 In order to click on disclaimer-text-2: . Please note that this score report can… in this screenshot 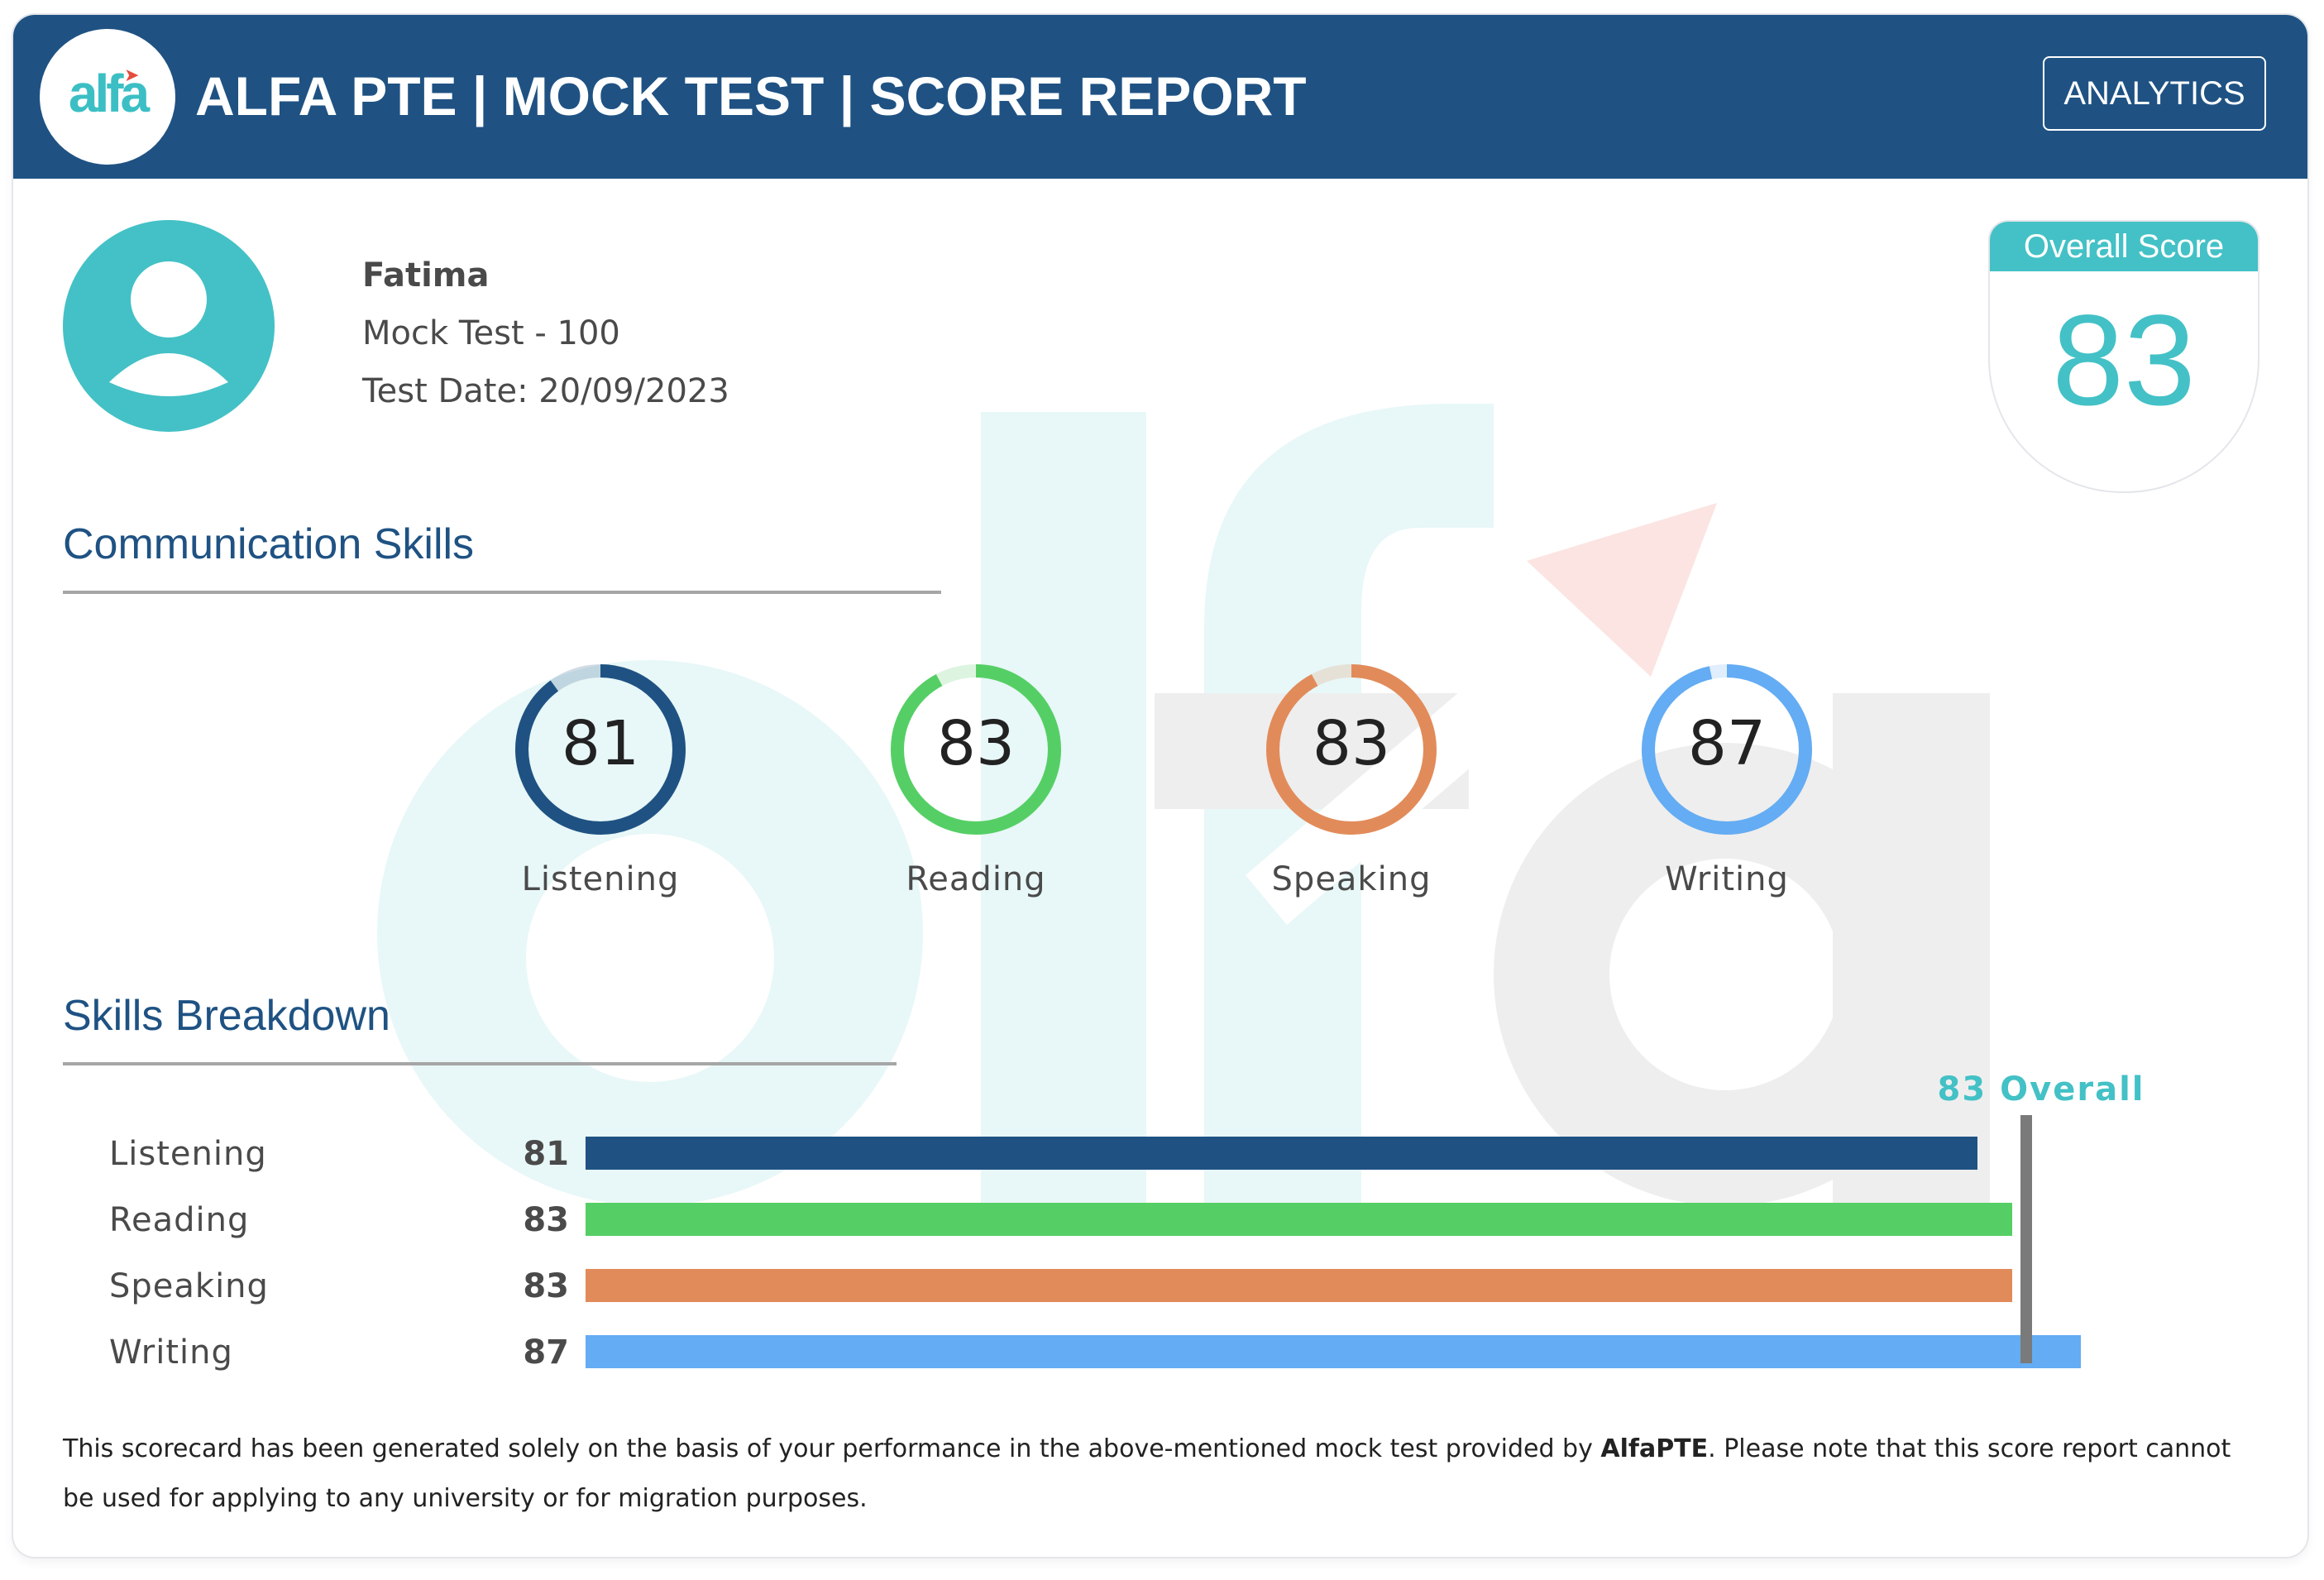, I will do `click(1147, 1473)`.